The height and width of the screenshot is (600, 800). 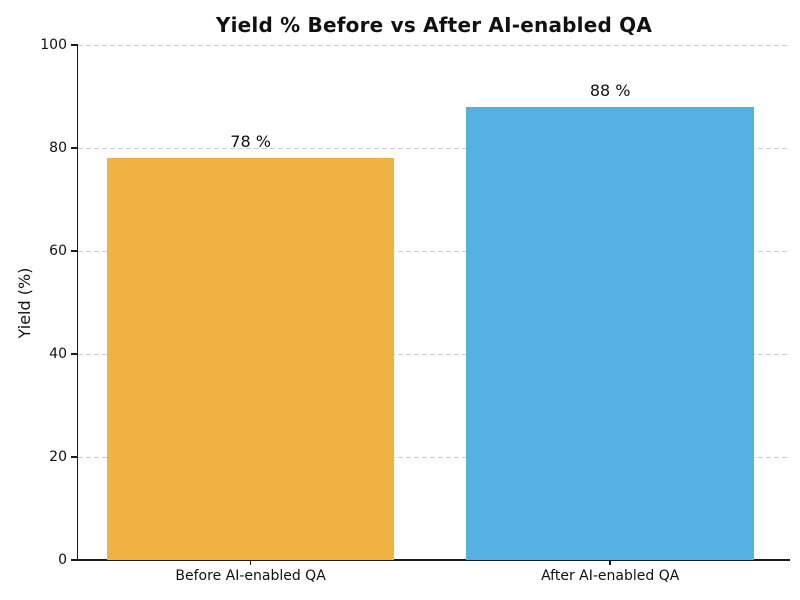 I want to click on bar-value-label: 78 %, so click(x=250, y=142).